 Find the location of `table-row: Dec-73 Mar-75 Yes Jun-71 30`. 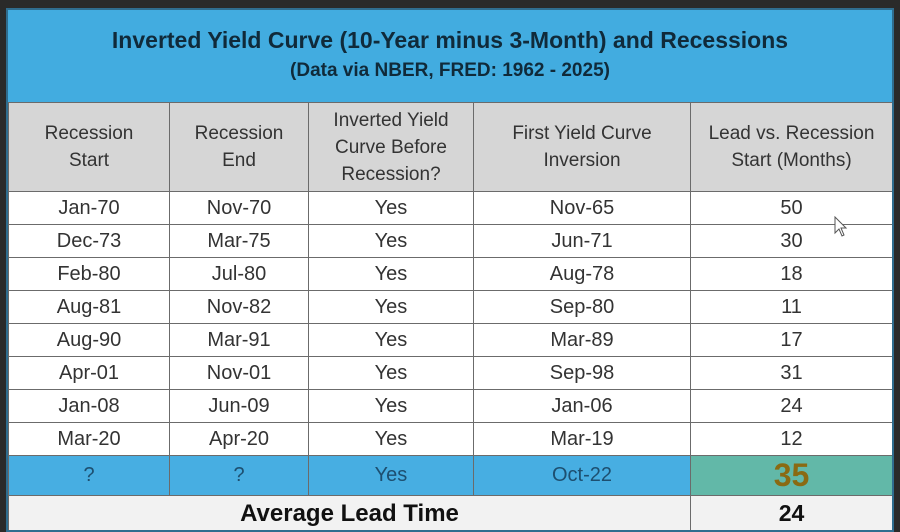

table-row: Dec-73 Mar-75 Yes Jun-71 30 is located at coordinates (450, 241).